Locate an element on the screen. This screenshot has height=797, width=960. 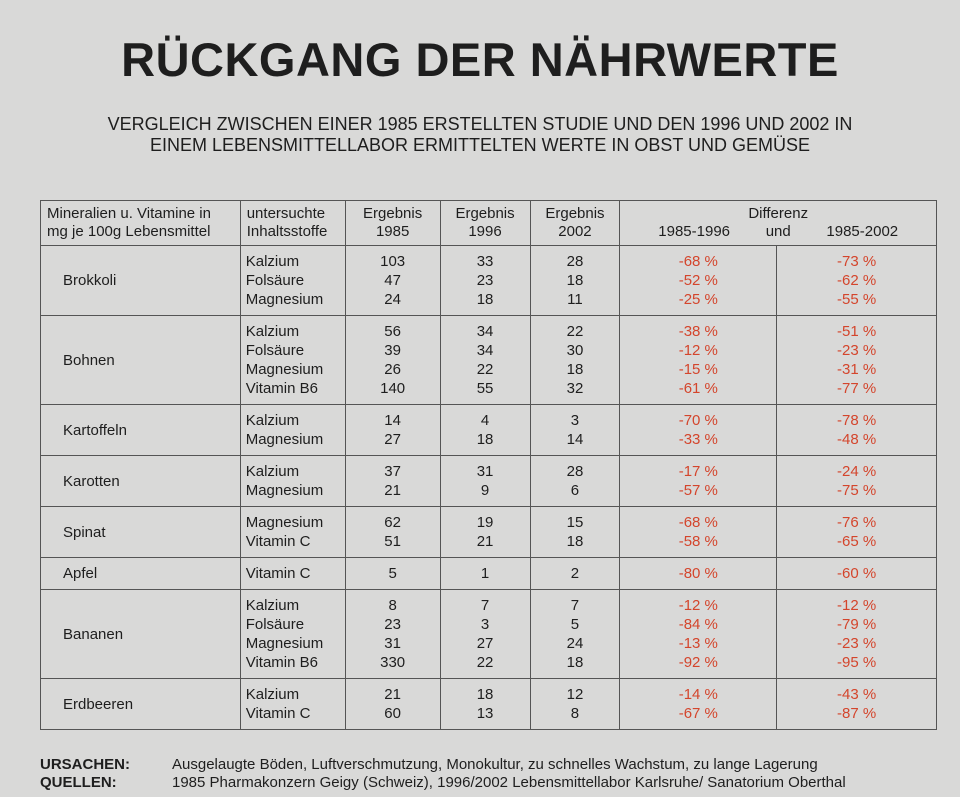
result-1996: 23 is located at coordinates (485, 280).